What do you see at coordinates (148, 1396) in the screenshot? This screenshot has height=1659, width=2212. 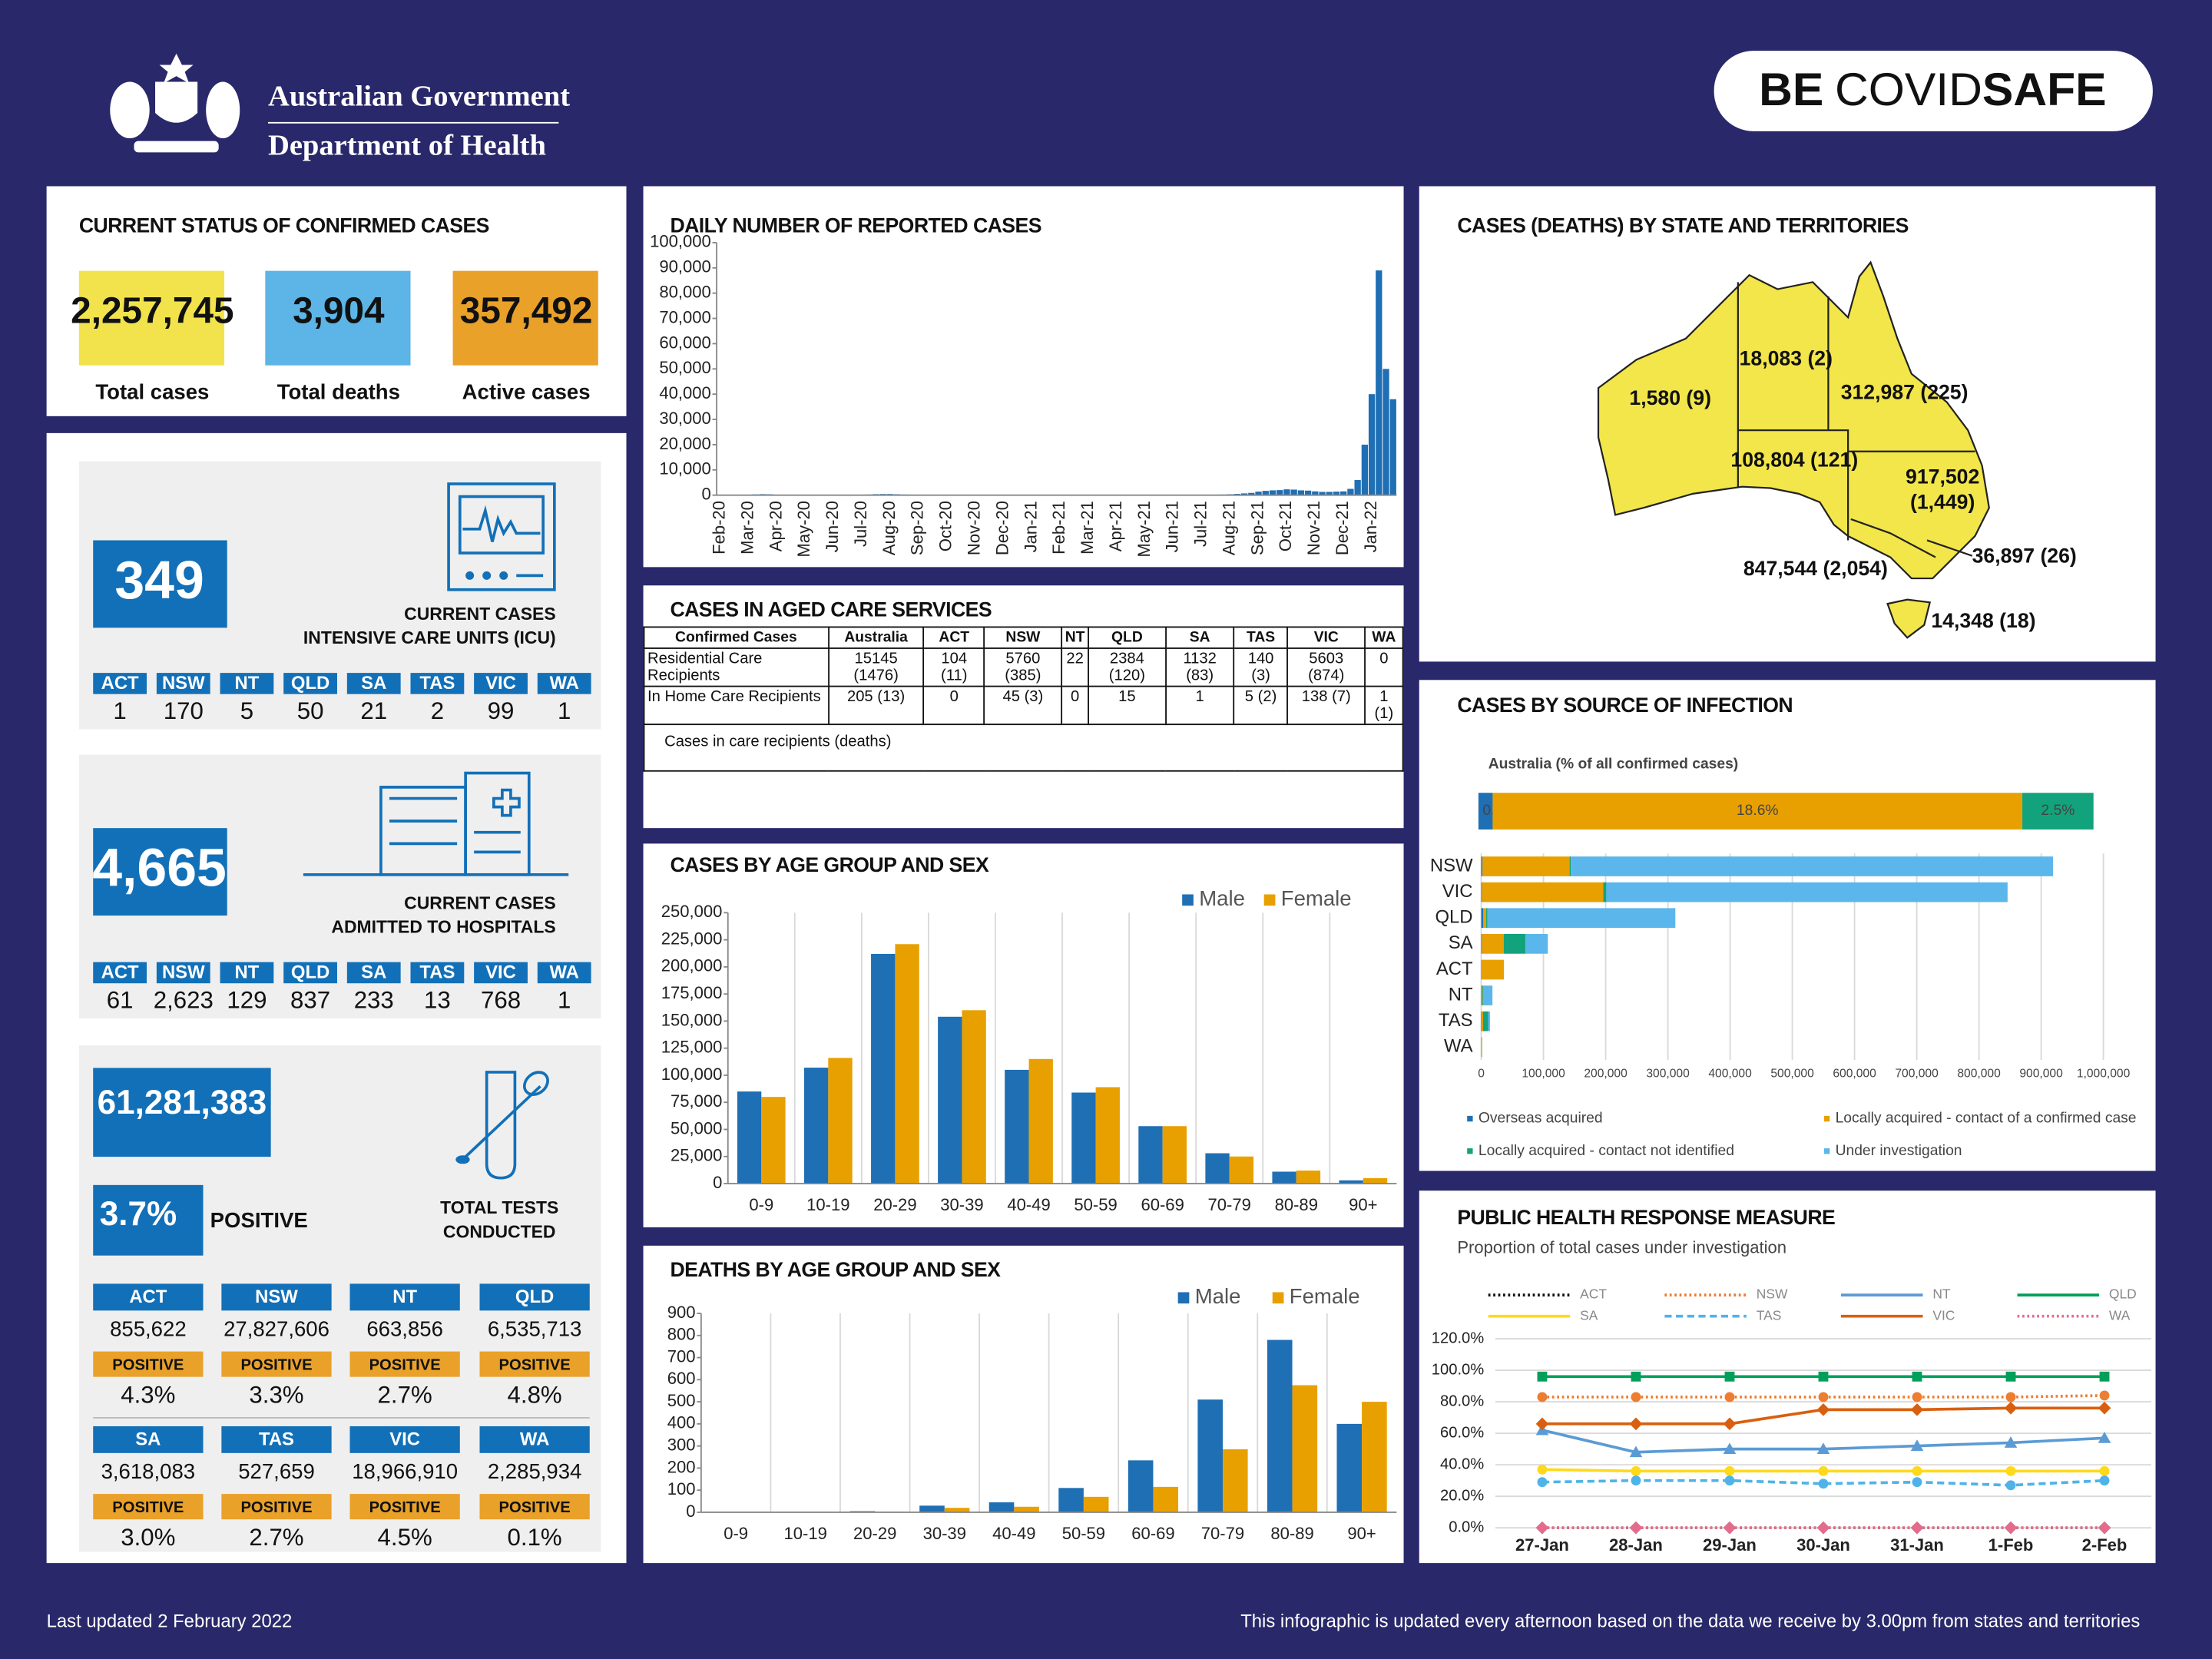 I see `positive-rate: 4.3%` at bounding box center [148, 1396].